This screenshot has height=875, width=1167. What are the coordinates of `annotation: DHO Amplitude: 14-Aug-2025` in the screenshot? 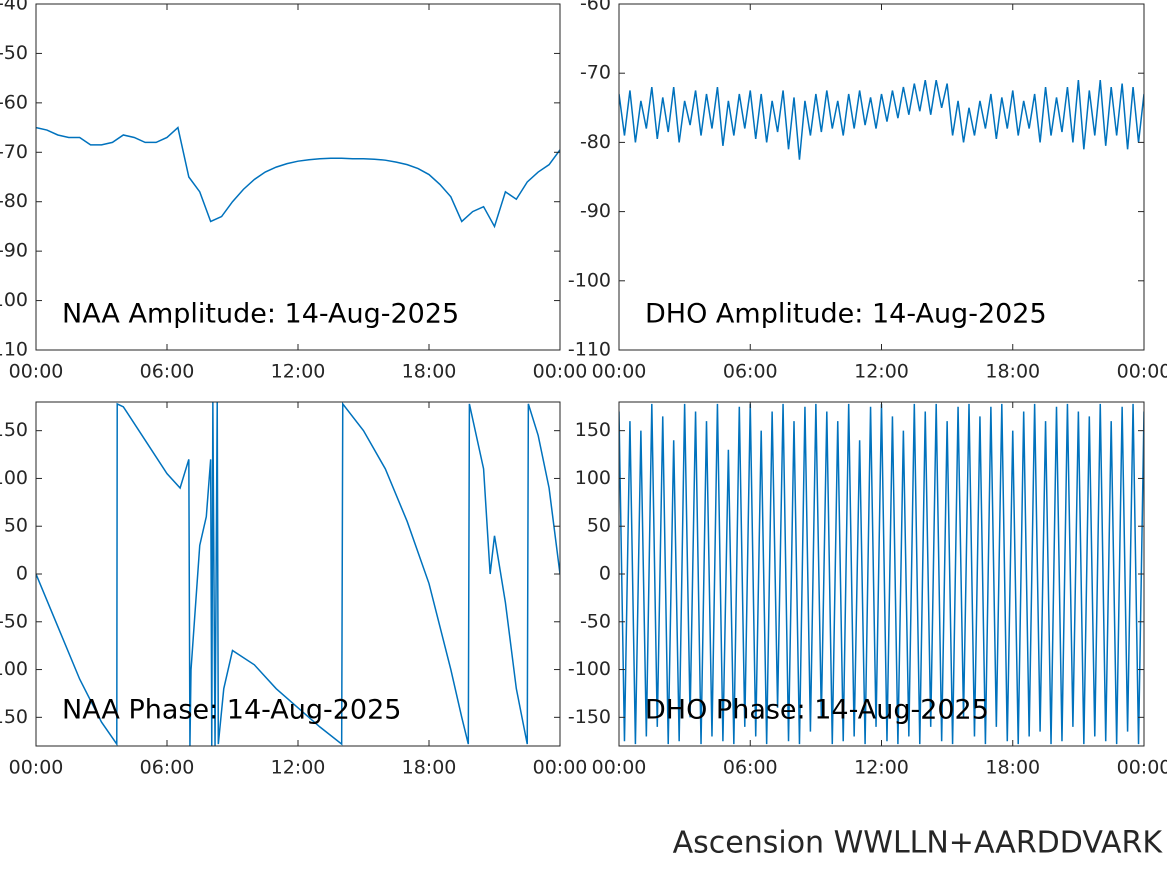 It's located at (846, 314).